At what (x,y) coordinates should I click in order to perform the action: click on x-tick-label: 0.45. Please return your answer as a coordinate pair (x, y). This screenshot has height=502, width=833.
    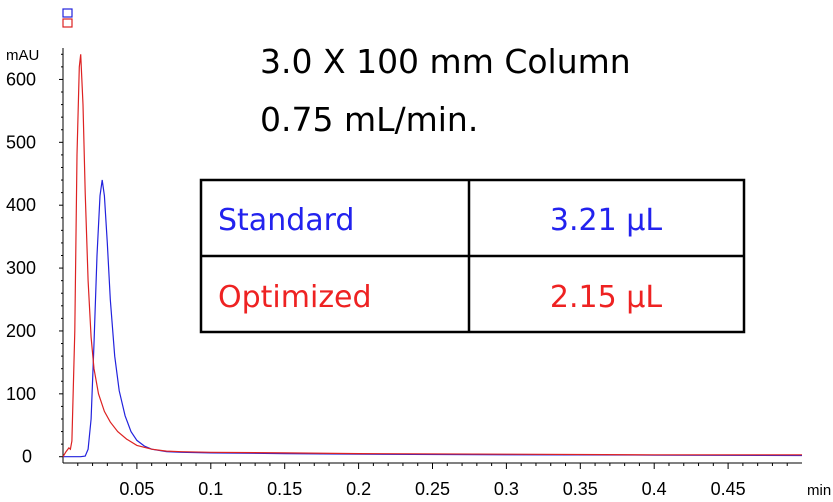
    Looking at the image, I should click on (728, 489).